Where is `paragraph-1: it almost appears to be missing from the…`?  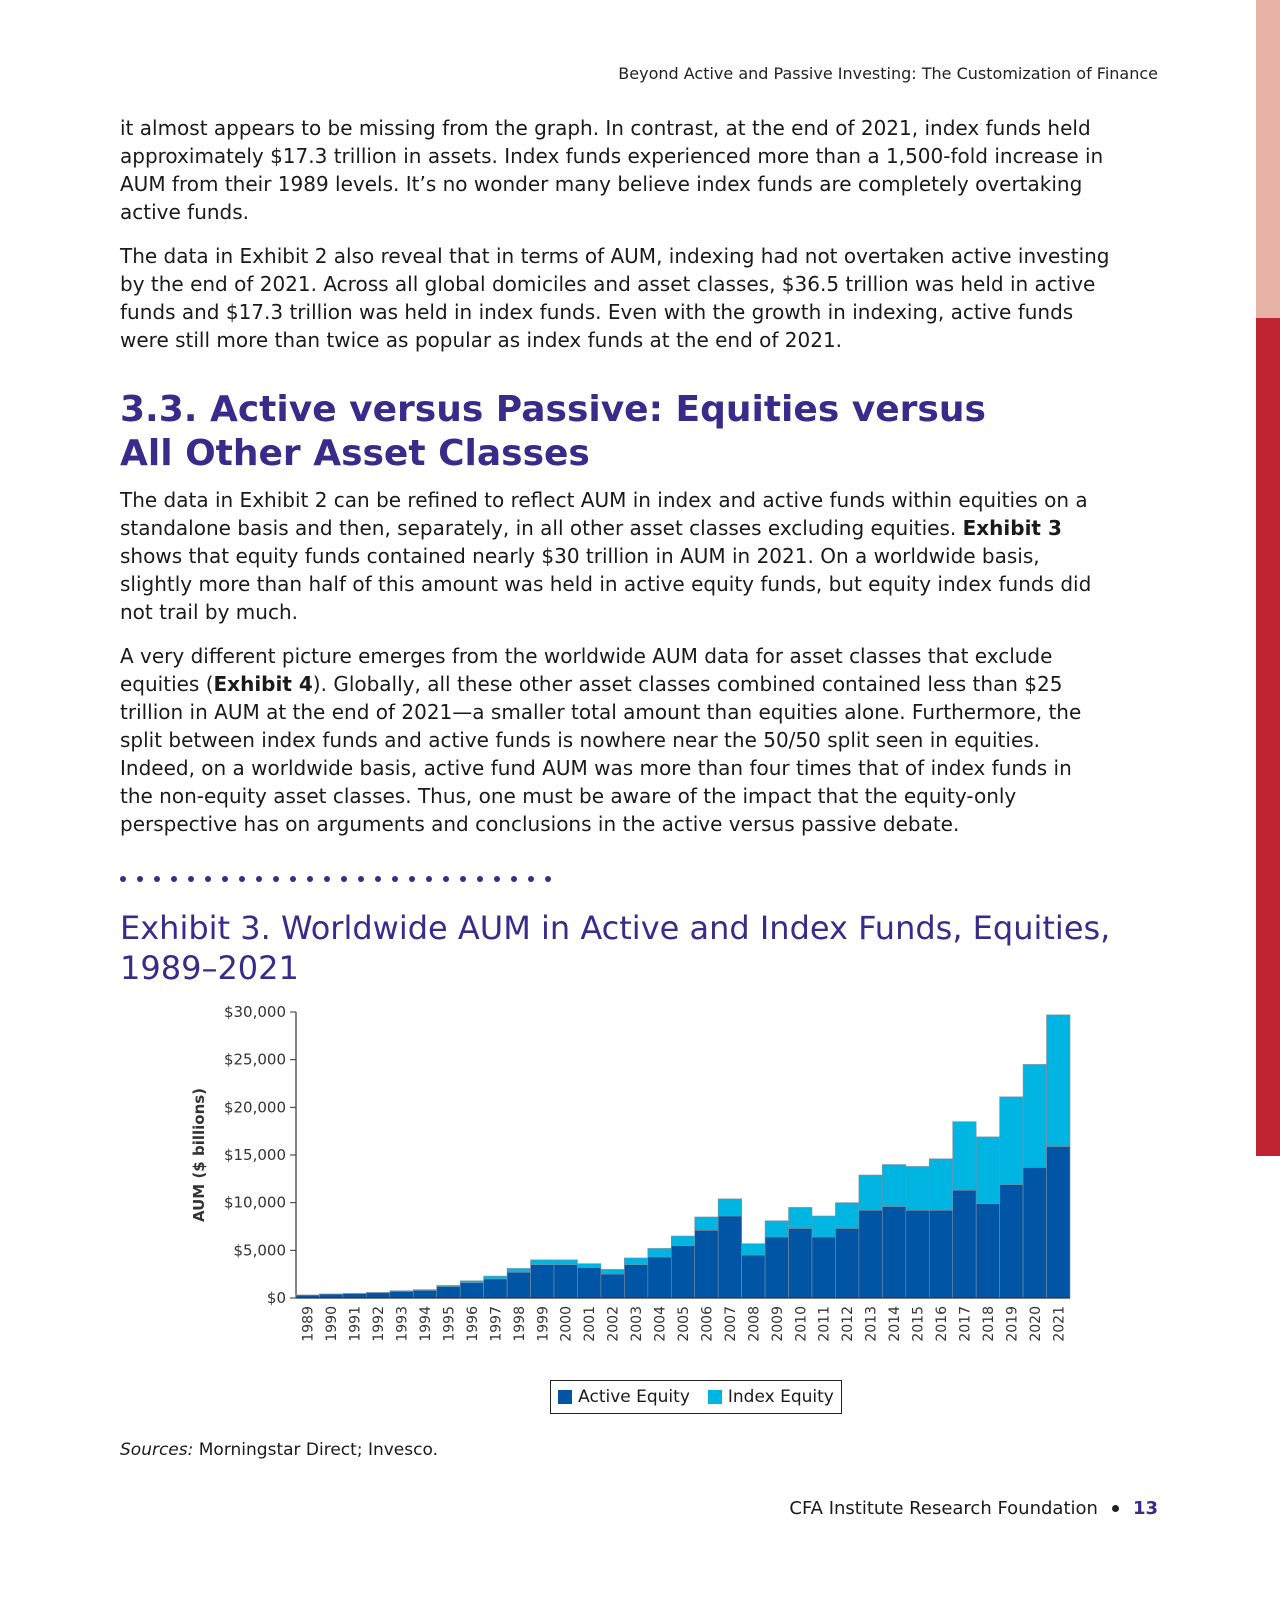
paragraph-1: it almost appears to be missing from the… is located at coordinates (612, 170).